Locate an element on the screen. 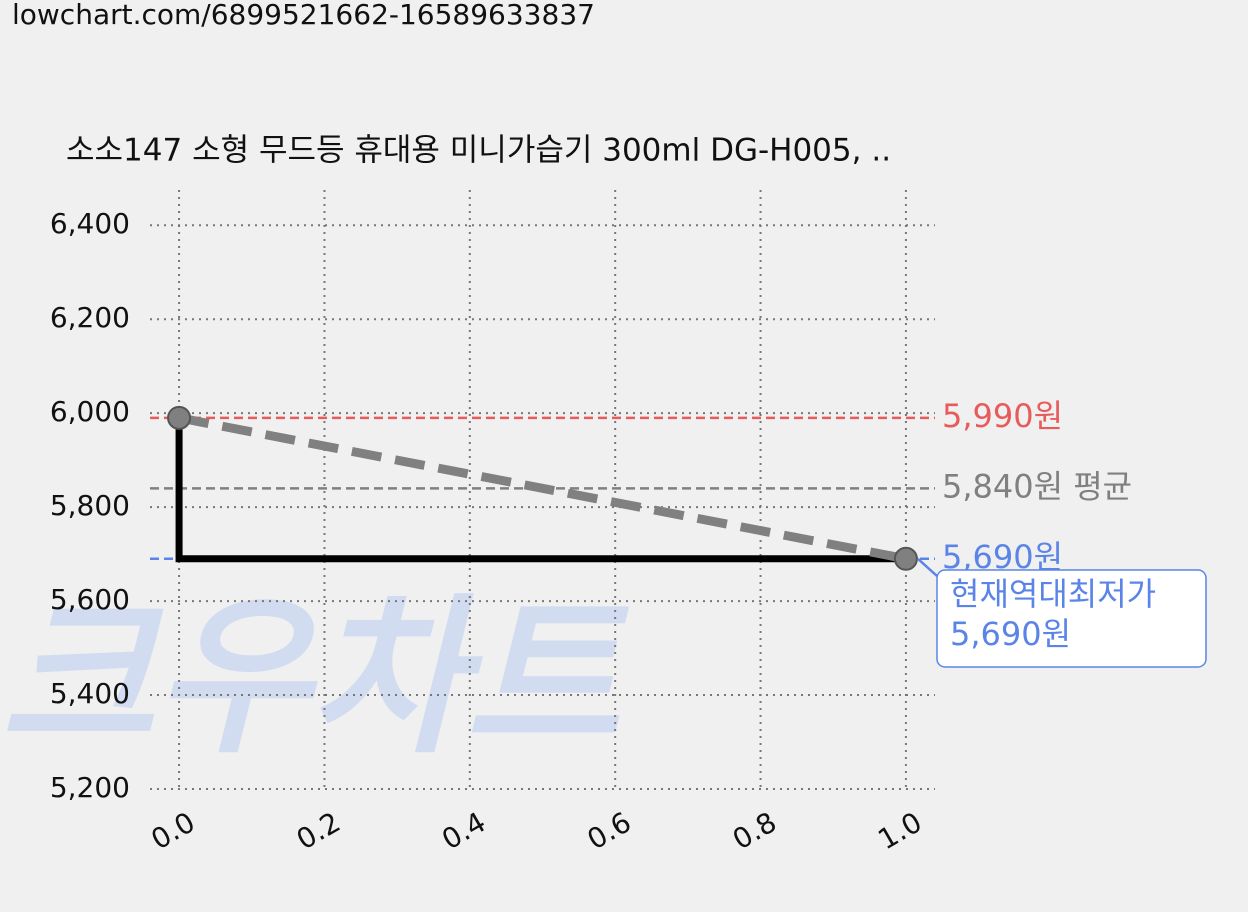 The width and height of the screenshot is (1248, 912). trend-line is located at coordinates (542, 488).